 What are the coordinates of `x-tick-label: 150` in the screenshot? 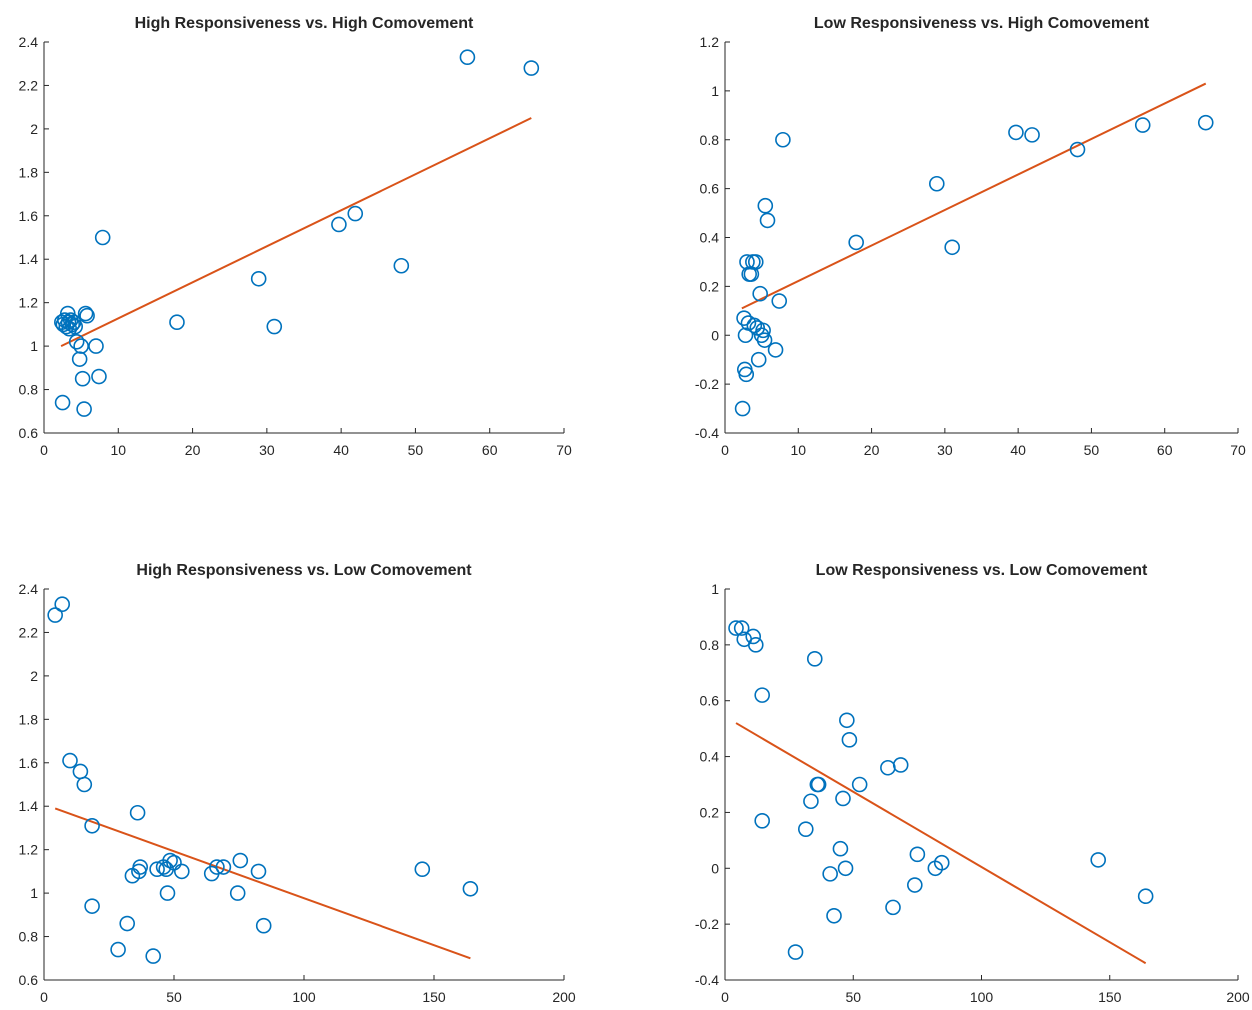 It's located at (1110, 997).